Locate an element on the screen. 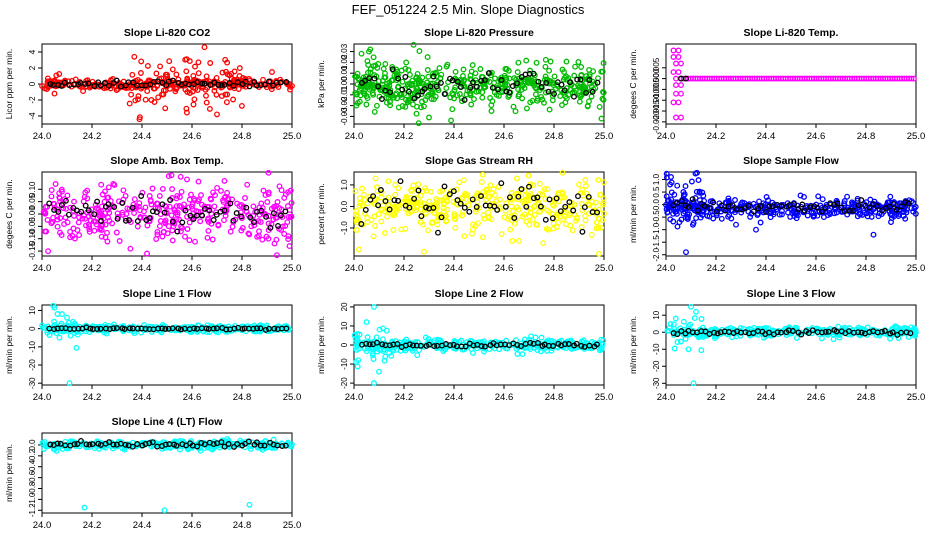  y-tick-label: 10 is located at coordinates (344, 325).